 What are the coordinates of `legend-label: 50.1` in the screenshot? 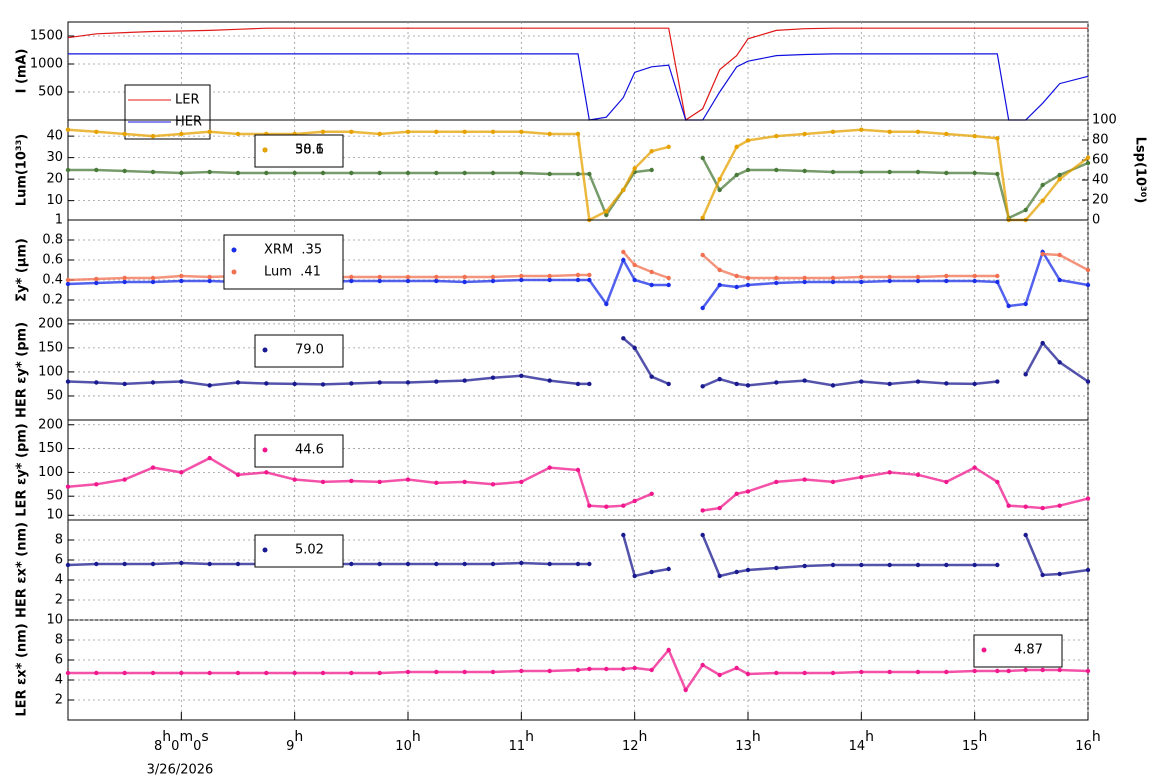 It's located at (309, 150).